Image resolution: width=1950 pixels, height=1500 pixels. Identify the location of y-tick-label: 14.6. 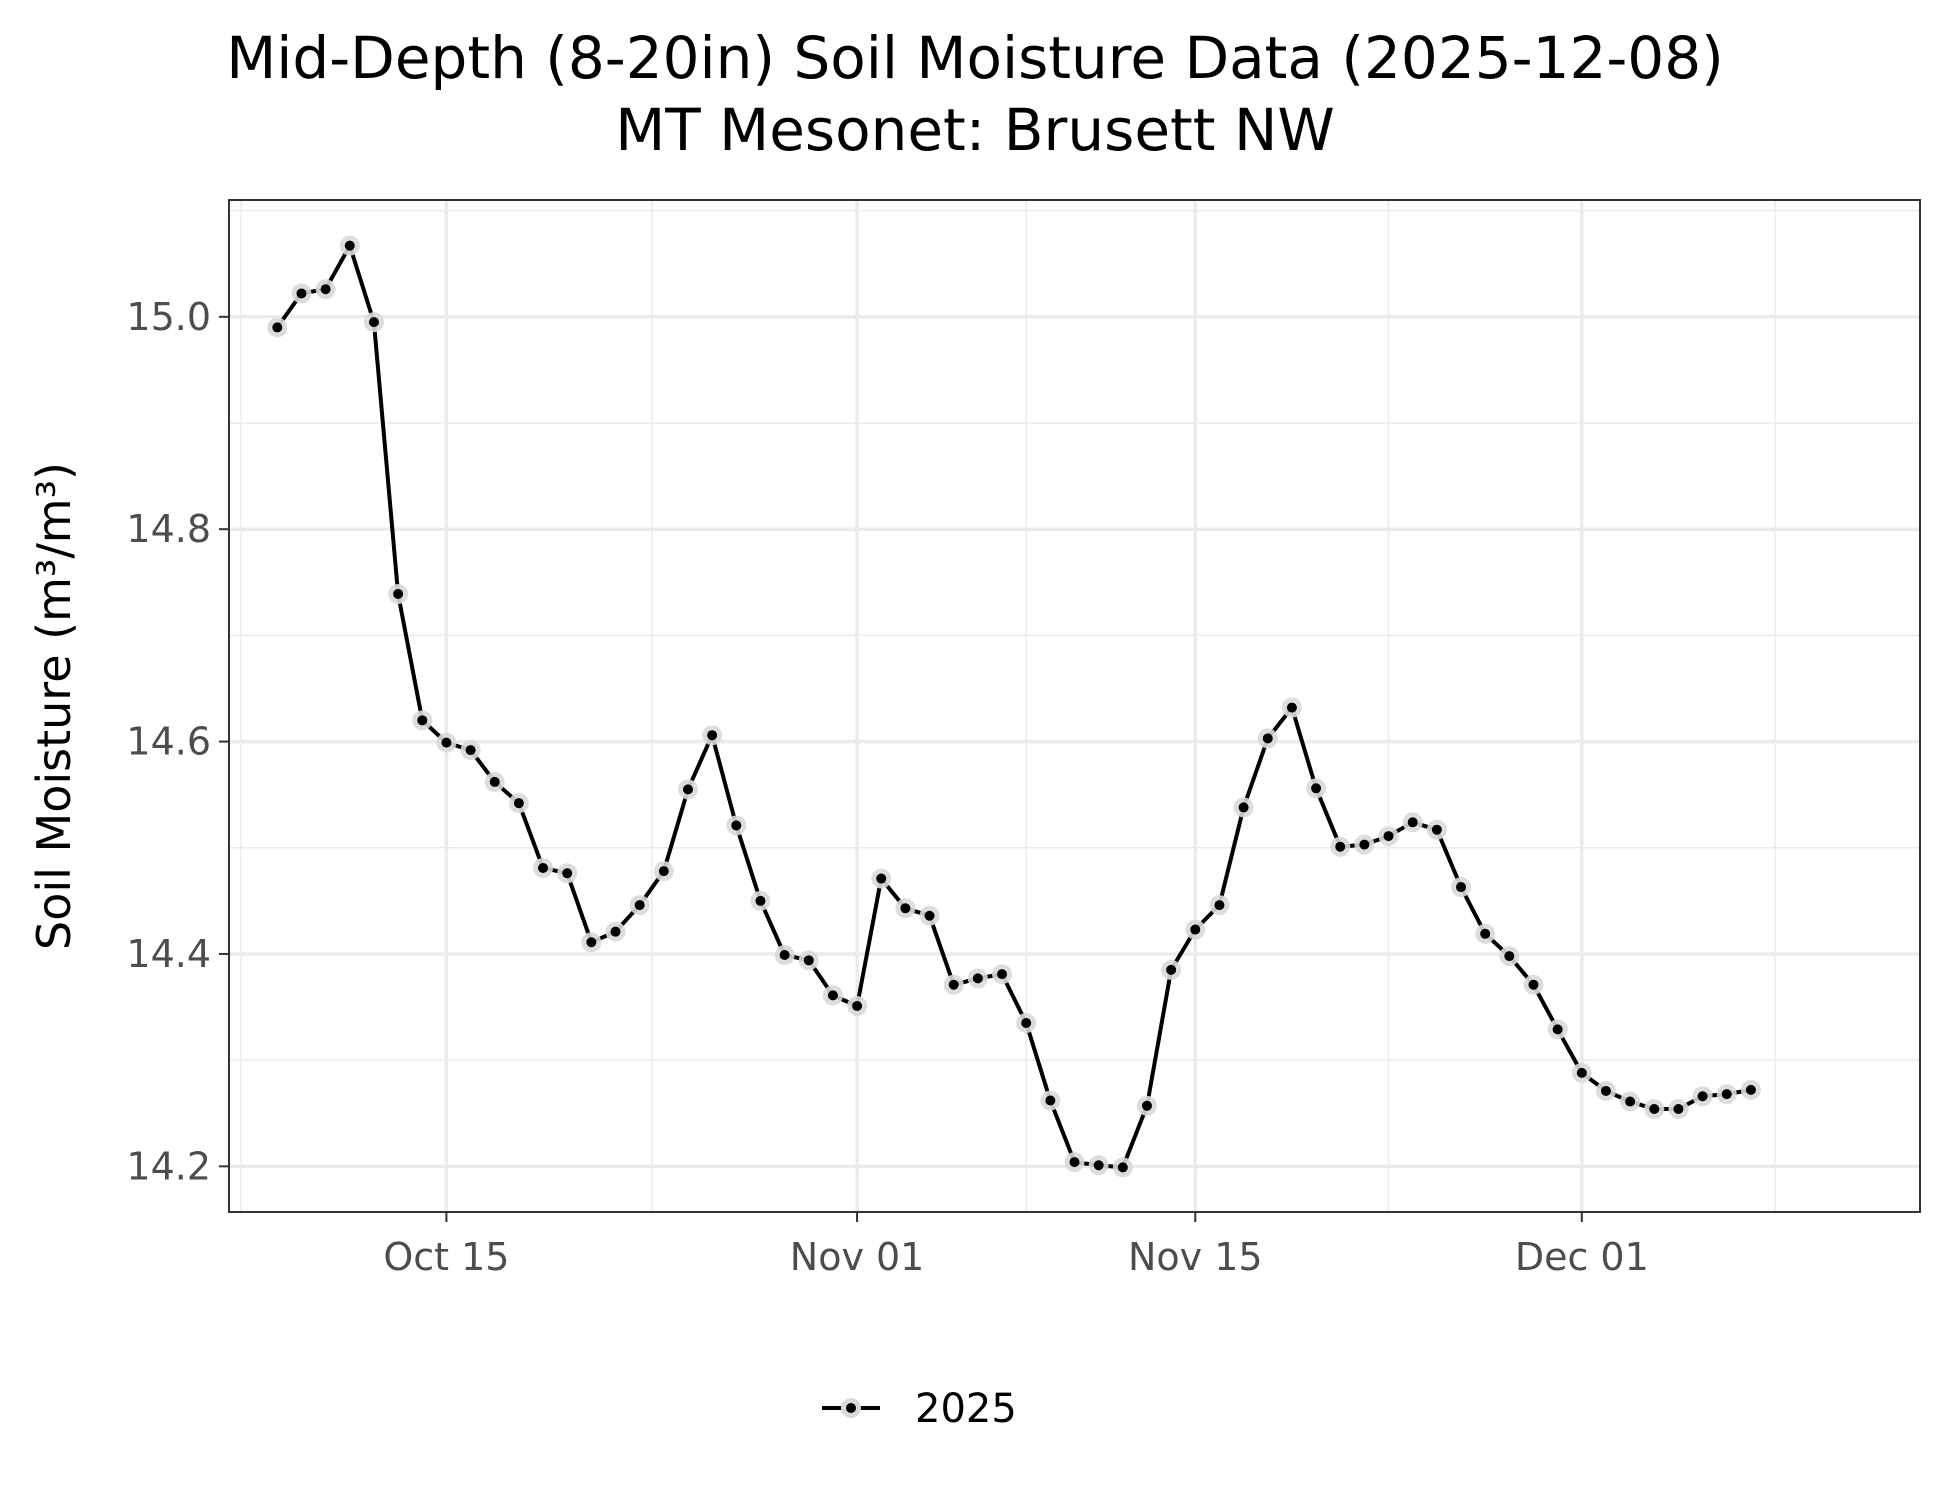
(168, 742).